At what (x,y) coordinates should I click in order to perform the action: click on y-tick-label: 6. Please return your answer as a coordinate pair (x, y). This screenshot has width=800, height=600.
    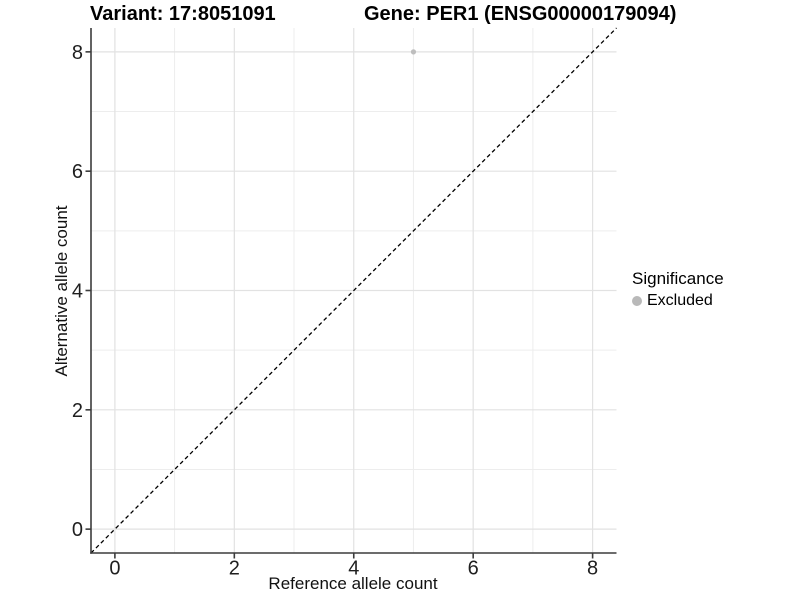
    Looking at the image, I should click on (77, 172).